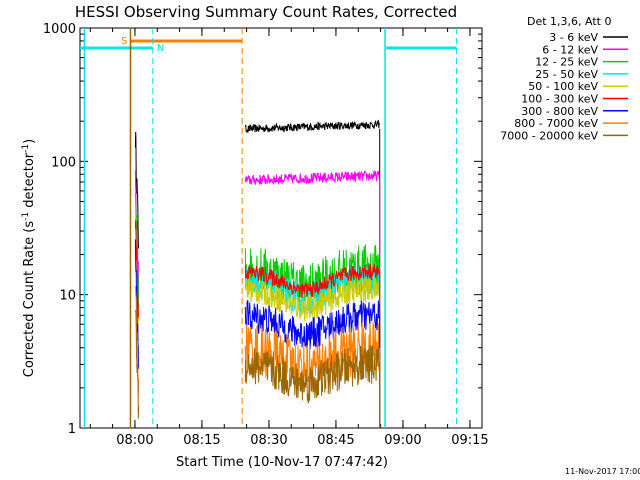 The width and height of the screenshot is (640, 480). Describe the element at coordinates (59, 29) in the screenshot. I see `y-tick-label: 1000` at that location.